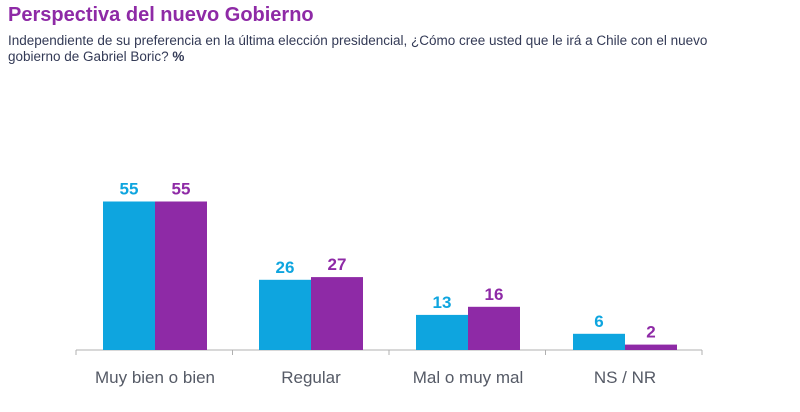 This screenshot has height=412, width=800. What do you see at coordinates (337, 264) in the screenshot?
I see `data-label-series-2: 27` at bounding box center [337, 264].